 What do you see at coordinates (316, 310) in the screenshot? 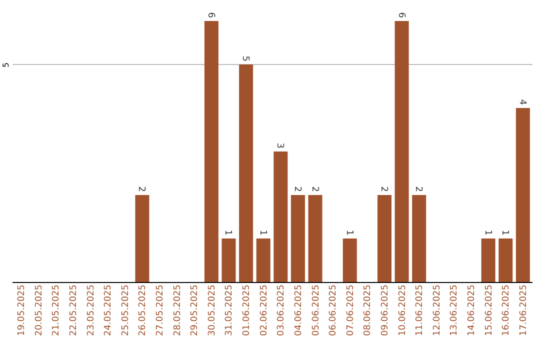
I see `x-tick-label: 05.06.2025` at bounding box center [316, 310].